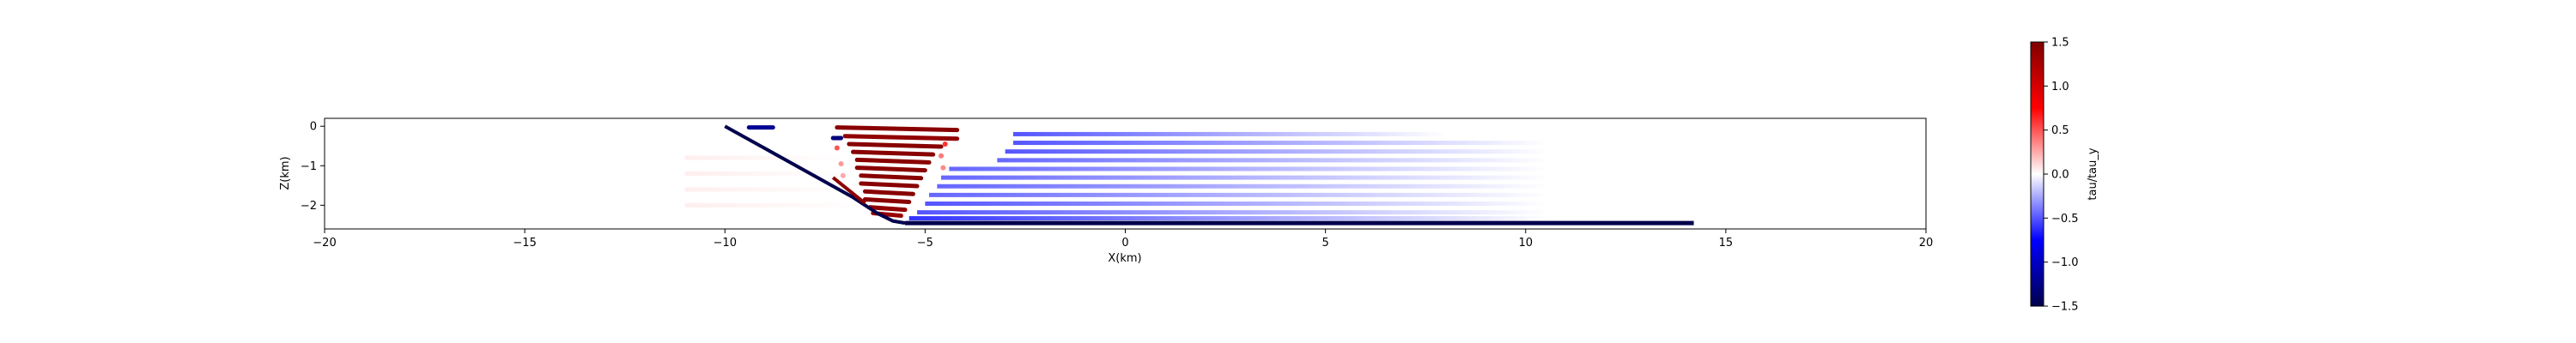 The width and height of the screenshot is (2576, 343). I want to click on colorbar-scale, so click(2037, 174).